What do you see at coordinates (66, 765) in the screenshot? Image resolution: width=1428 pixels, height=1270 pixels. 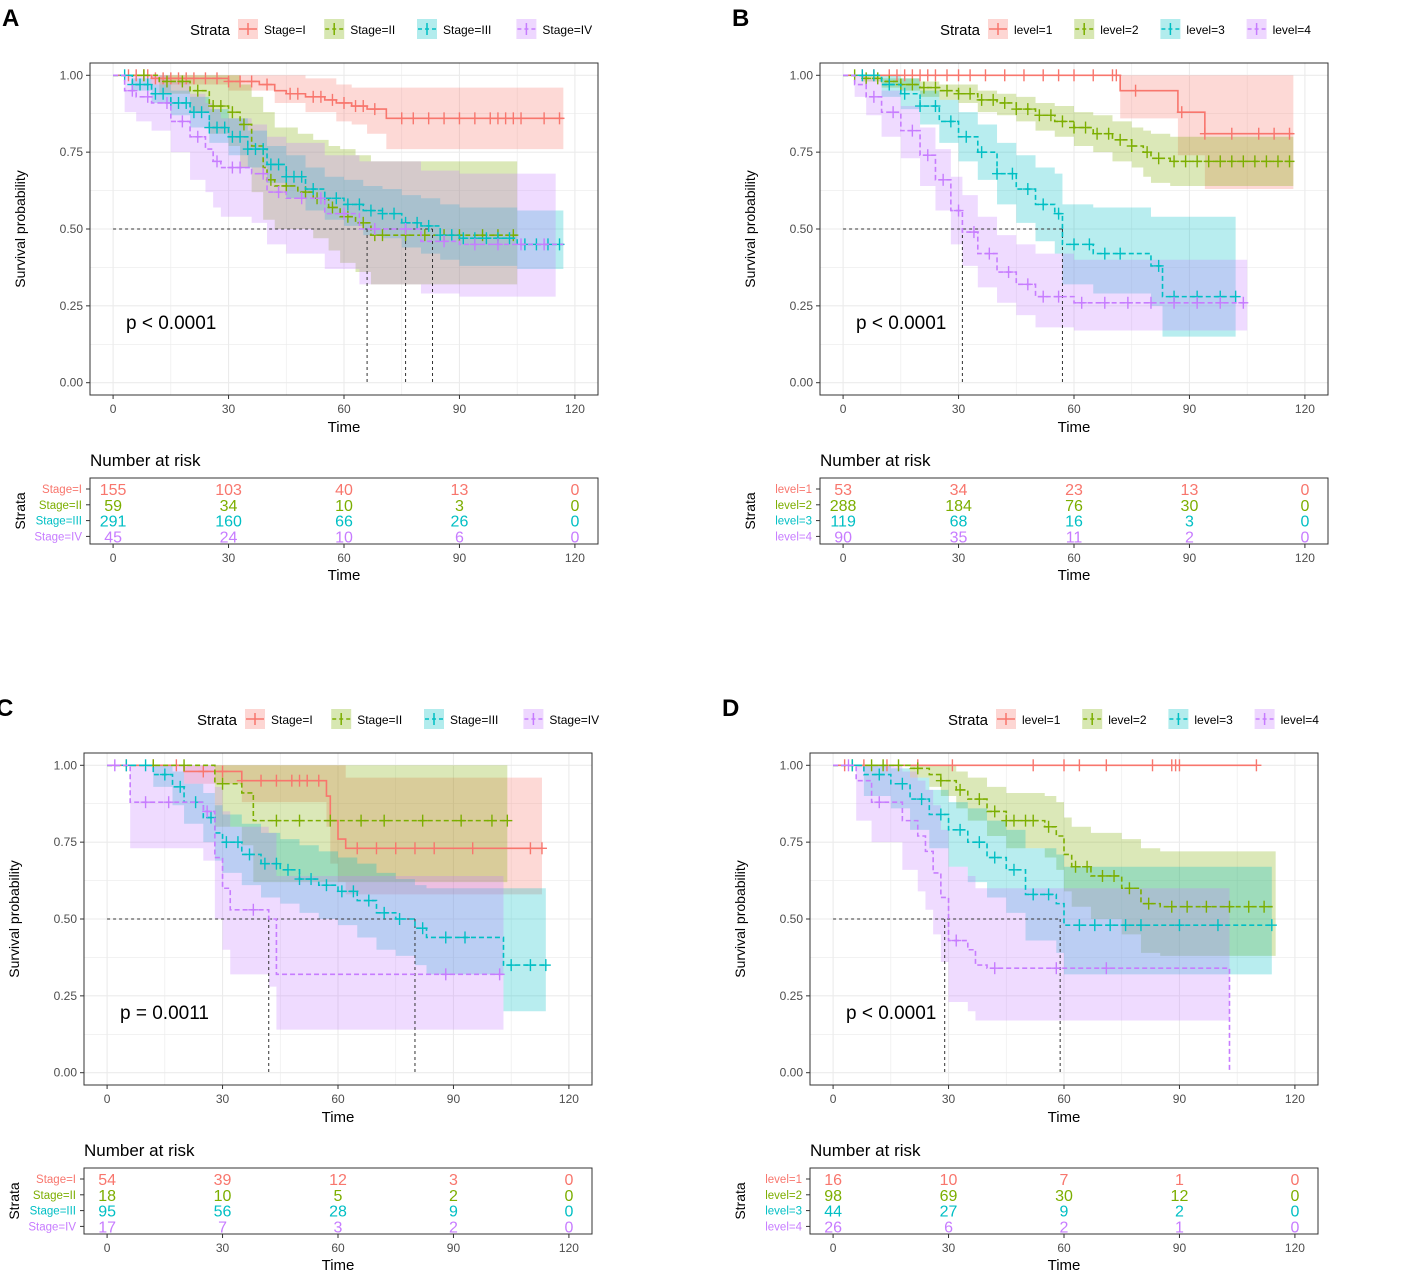 I see `y-tick-label: 1.00` at bounding box center [66, 765].